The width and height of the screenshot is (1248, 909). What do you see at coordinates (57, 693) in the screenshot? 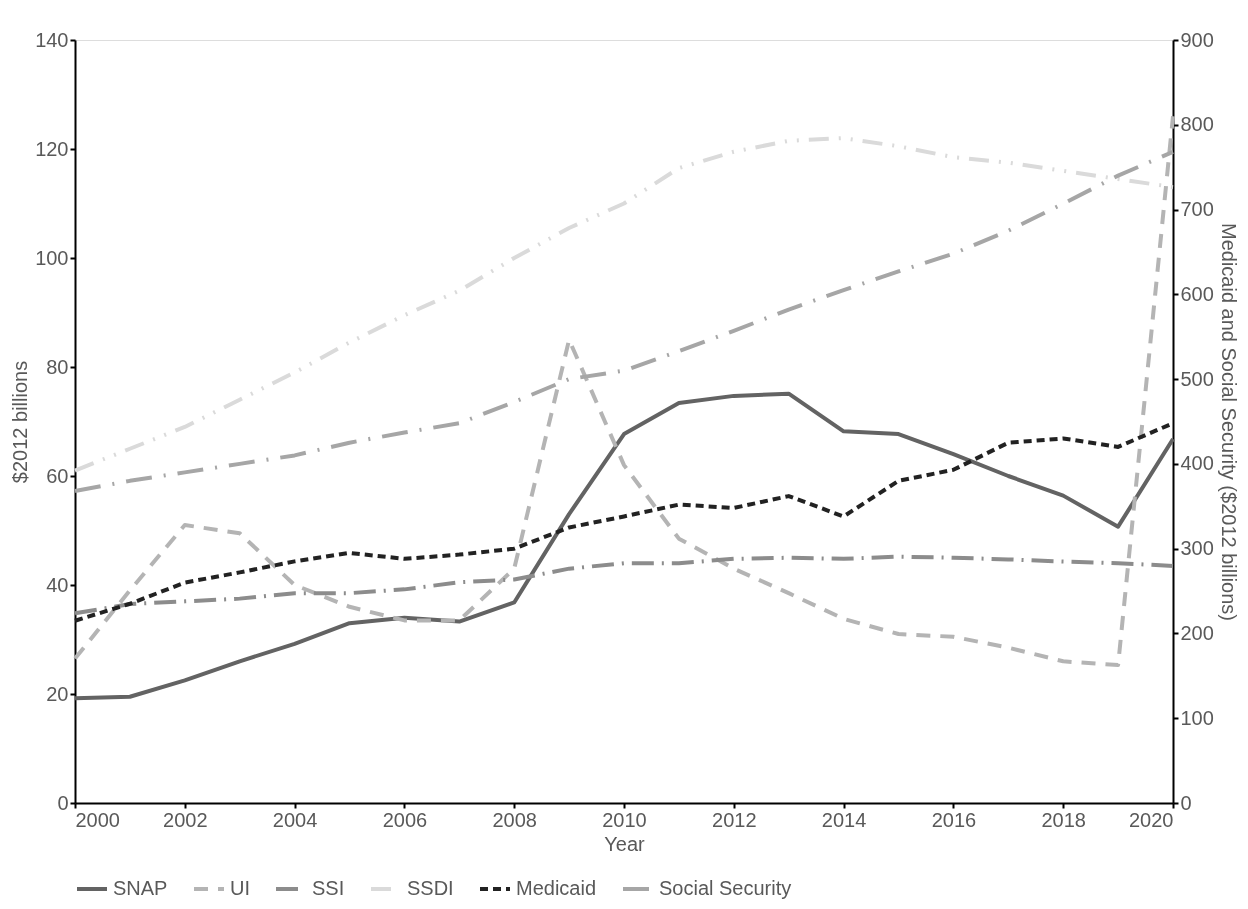
I see `y-tick-label: 20` at bounding box center [57, 693].